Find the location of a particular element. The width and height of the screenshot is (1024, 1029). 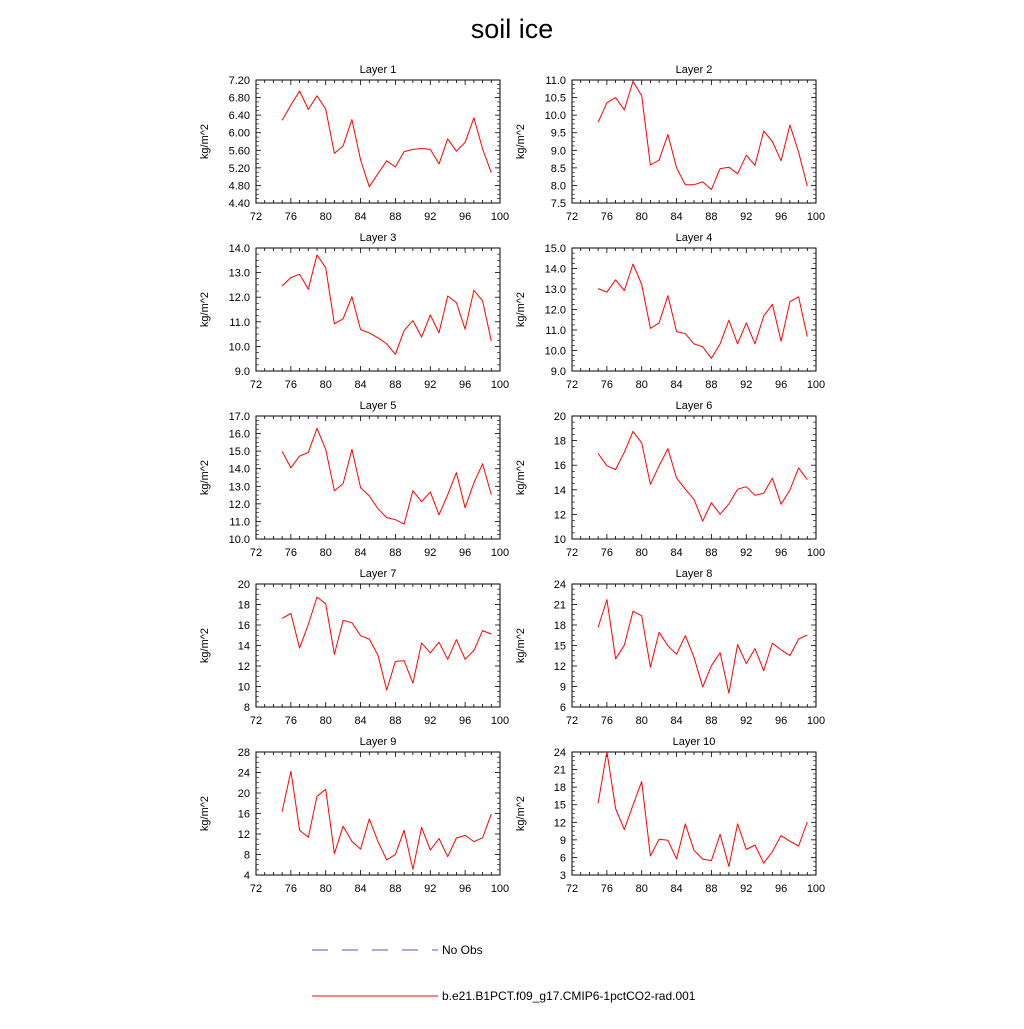

y-tick-label: 10.0 is located at coordinates (239, 540).